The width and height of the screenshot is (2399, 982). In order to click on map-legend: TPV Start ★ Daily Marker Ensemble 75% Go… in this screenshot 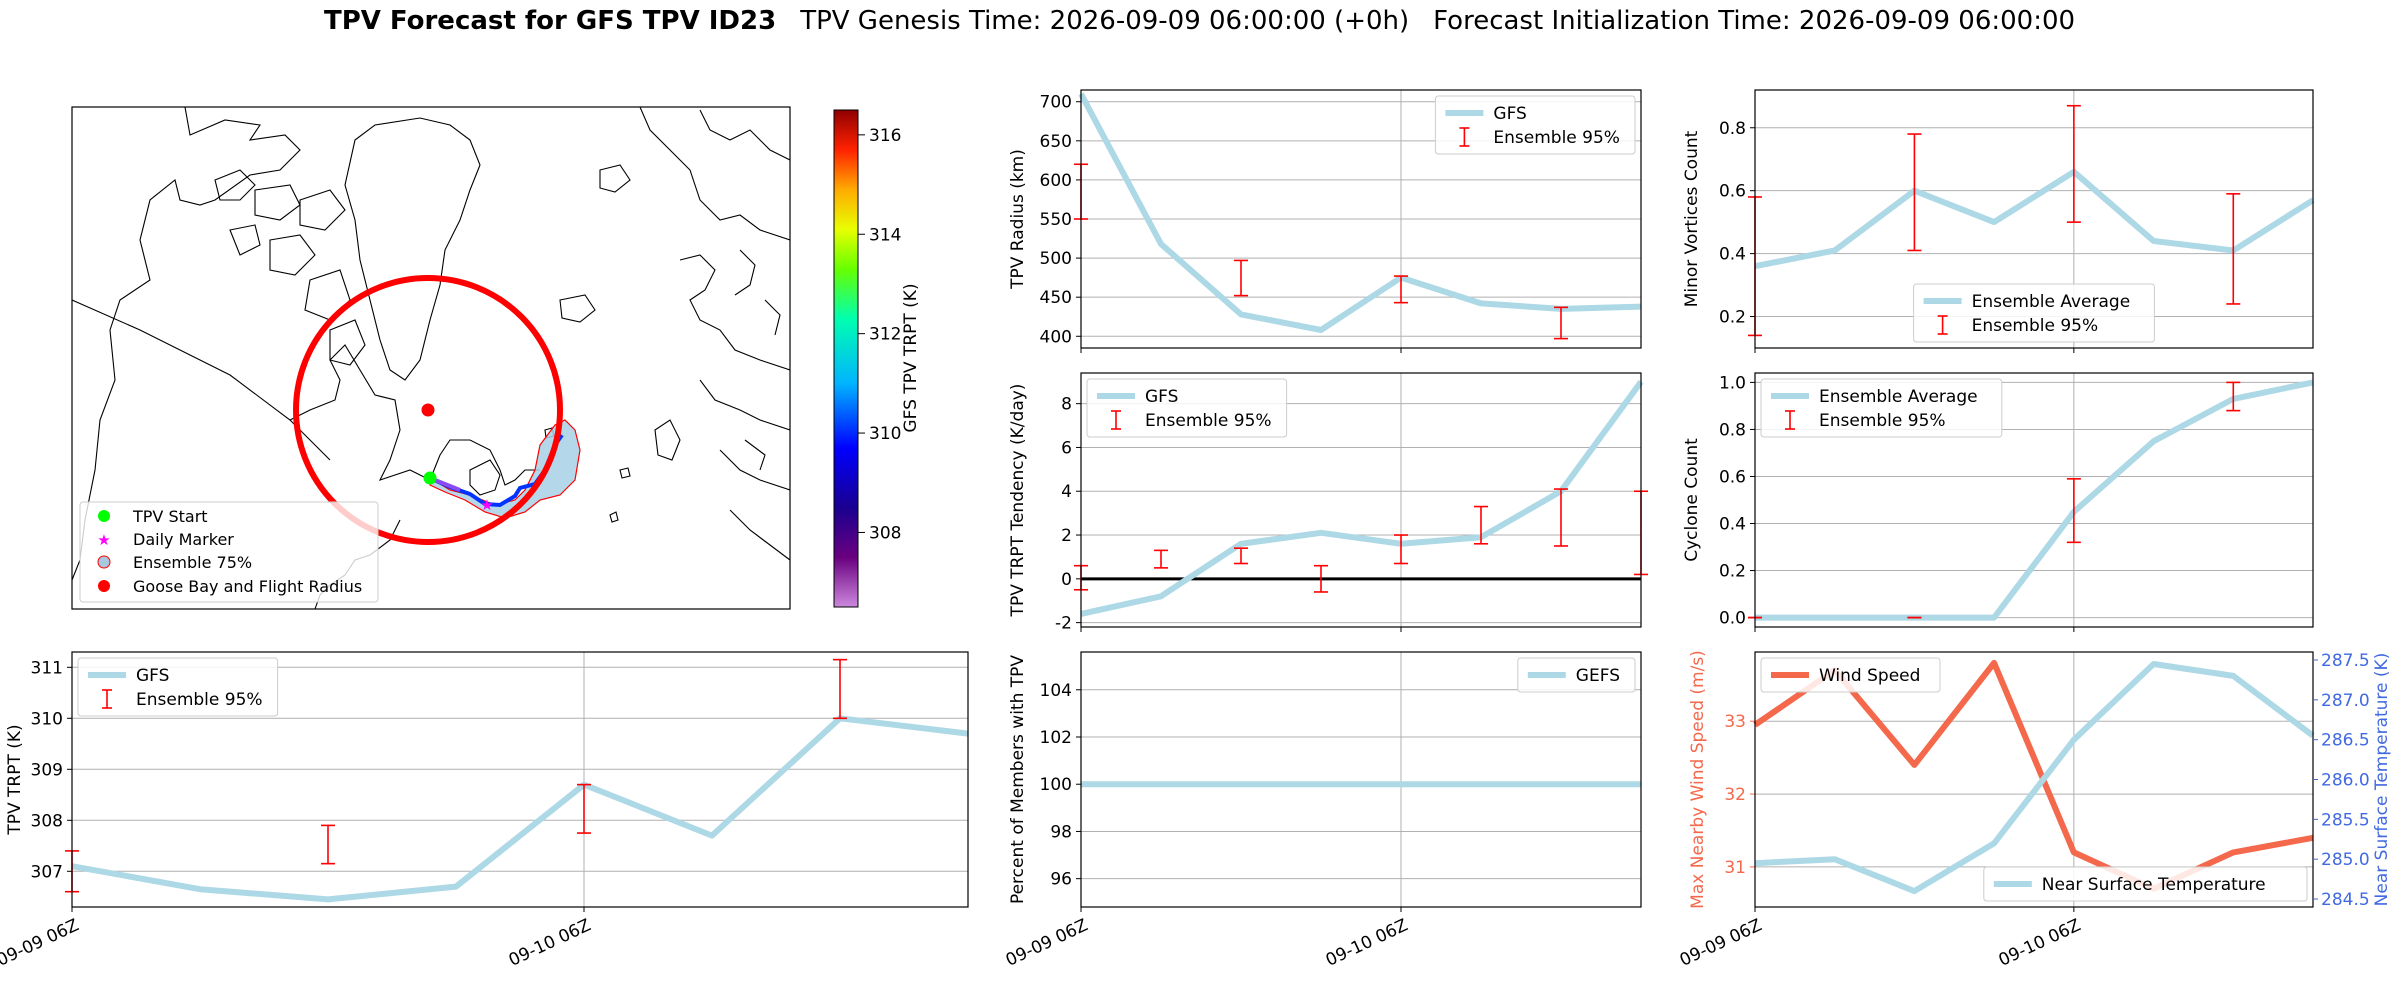, I will do `click(229, 552)`.